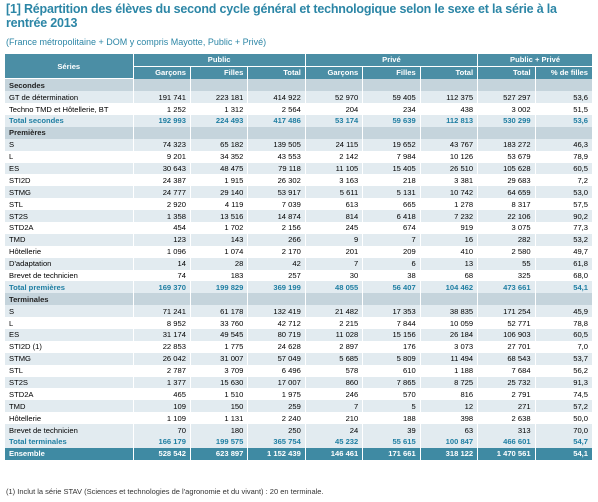  I want to click on cell: 6, so click(391, 263).